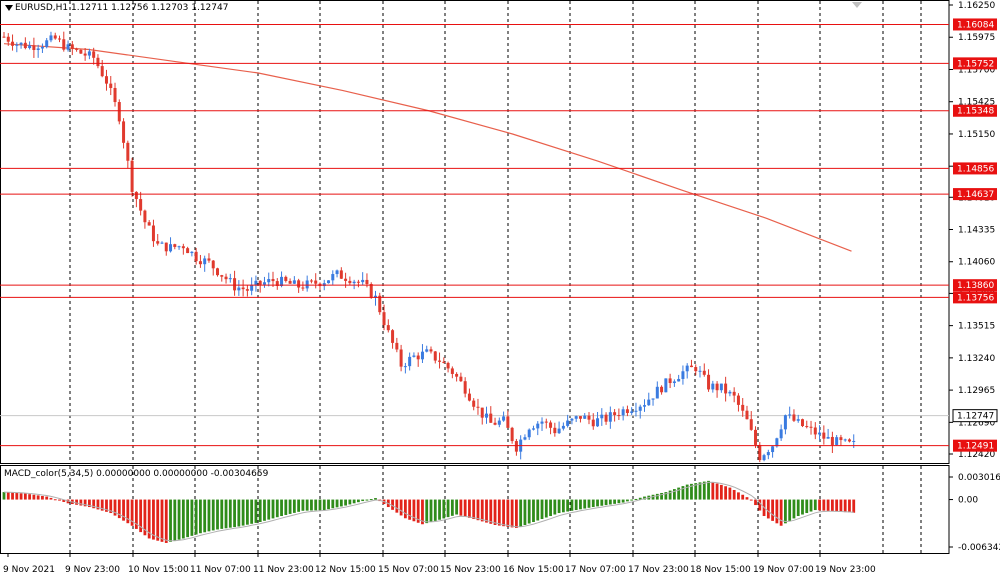  Describe the element at coordinates (975, 25) in the screenshot. I see `level-price-label: 1.16084` at that location.